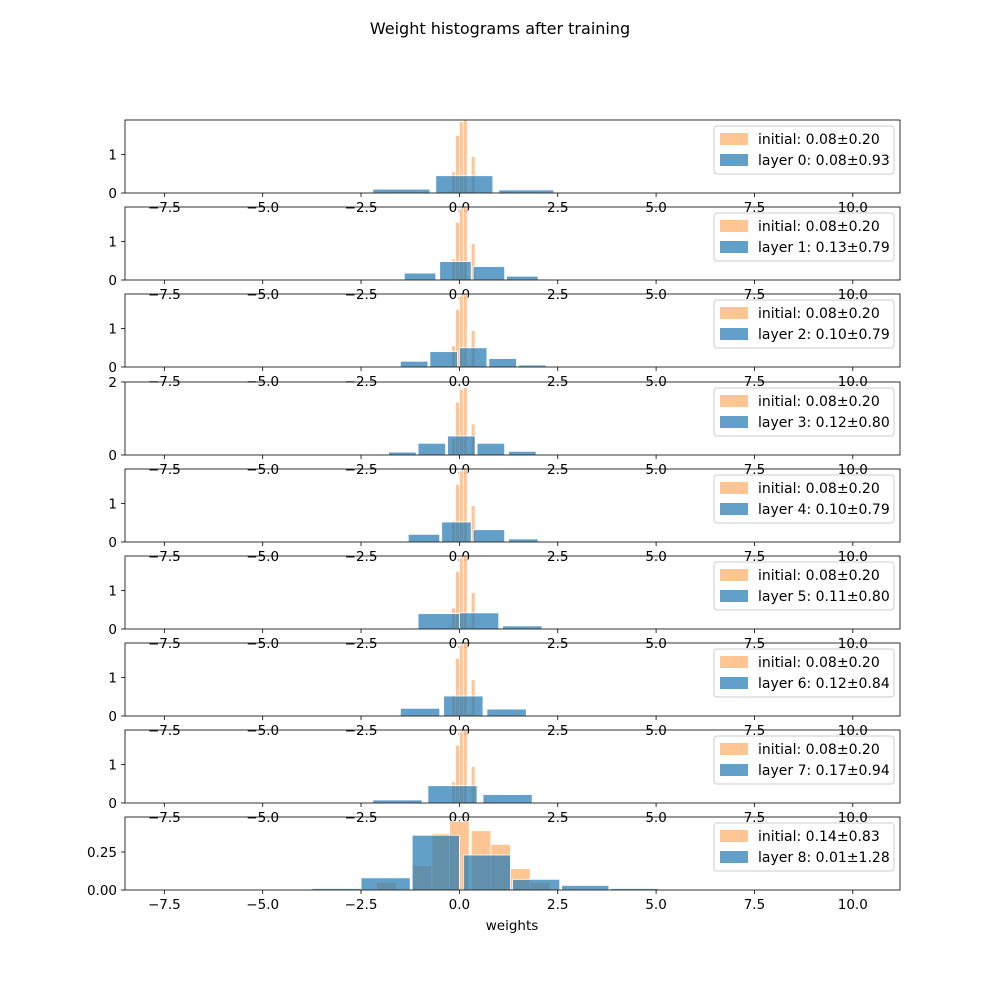 This screenshot has width=1000, height=1000. What do you see at coordinates (824, 684) in the screenshot?
I see `legend-label-layer: layer 6: 0.12±0.84` at bounding box center [824, 684].